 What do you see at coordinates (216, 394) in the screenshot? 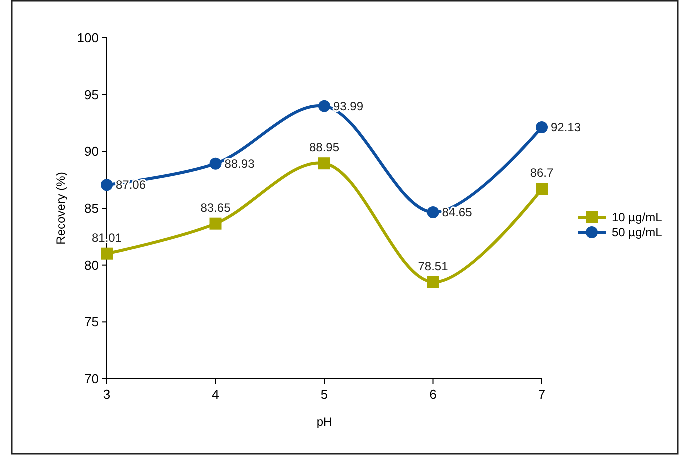
I see `x-tick-label: 4` at bounding box center [216, 394].